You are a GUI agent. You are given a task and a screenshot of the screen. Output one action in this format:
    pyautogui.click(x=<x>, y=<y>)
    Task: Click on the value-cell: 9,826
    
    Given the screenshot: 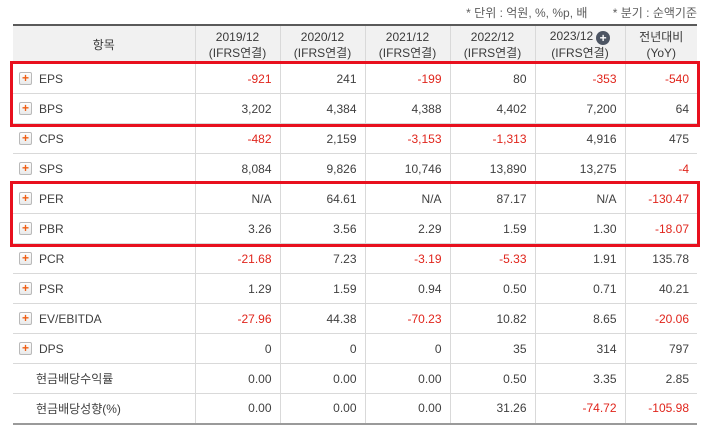 What is the action you would take?
    pyautogui.click(x=322, y=168)
    